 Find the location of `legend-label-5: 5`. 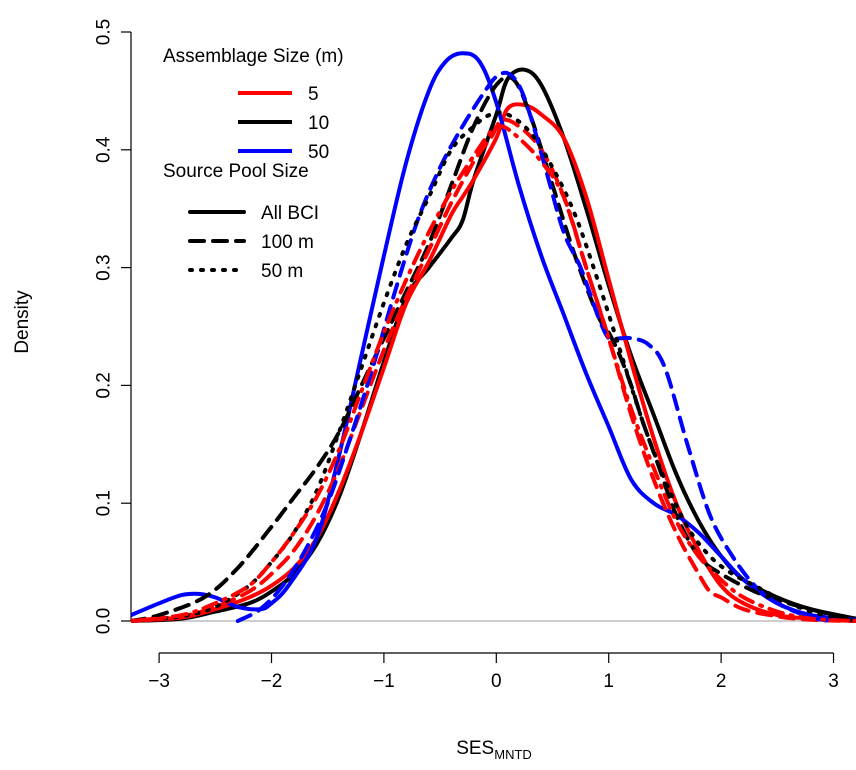

legend-label-5: 5 is located at coordinates (313, 94).